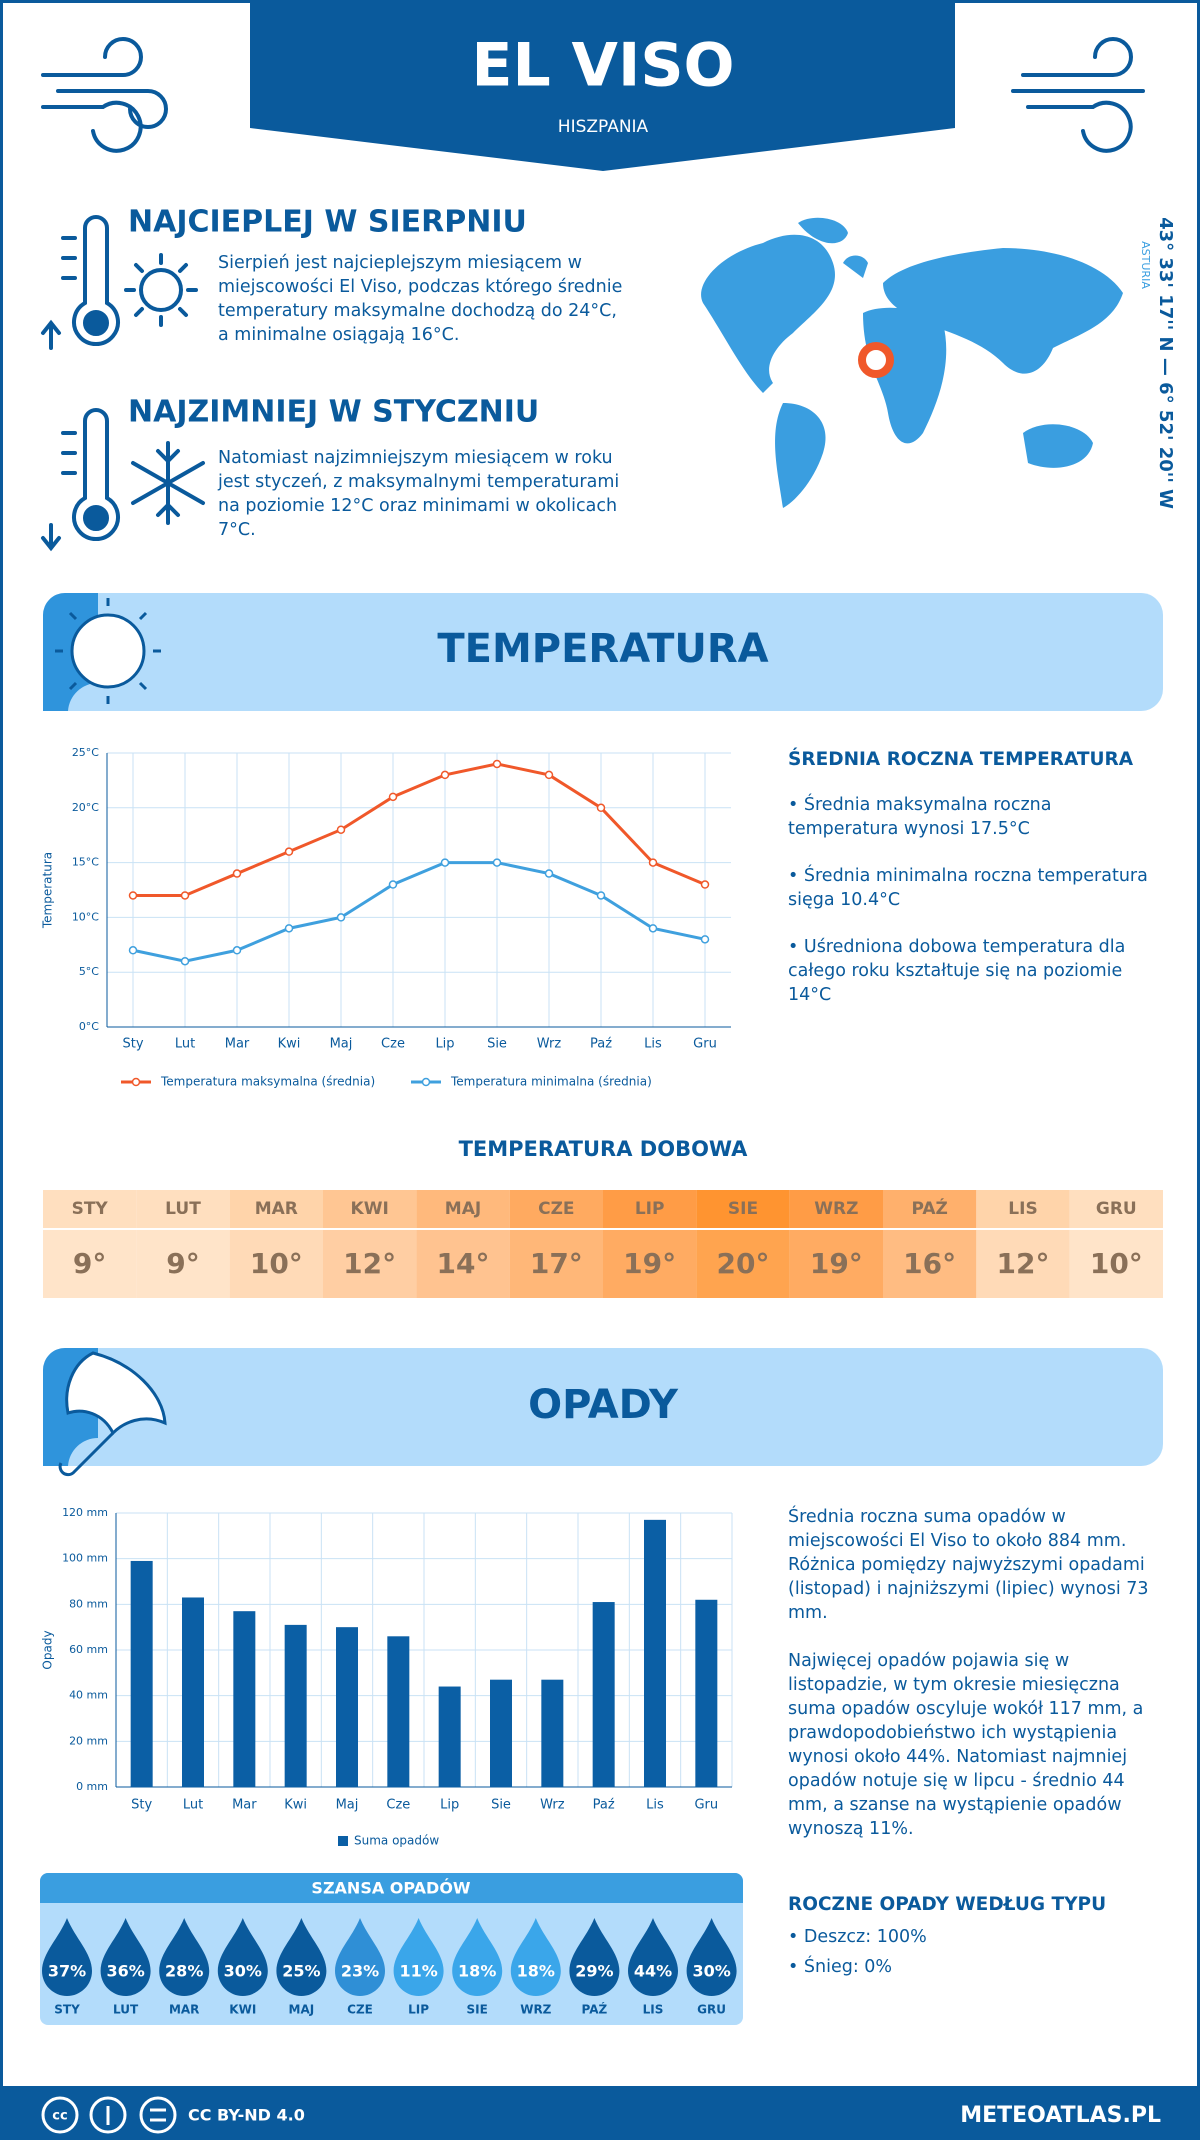  What do you see at coordinates (549, 1044) in the screenshot?
I see `x-tick-label: Wrz` at bounding box center [549, 1044].